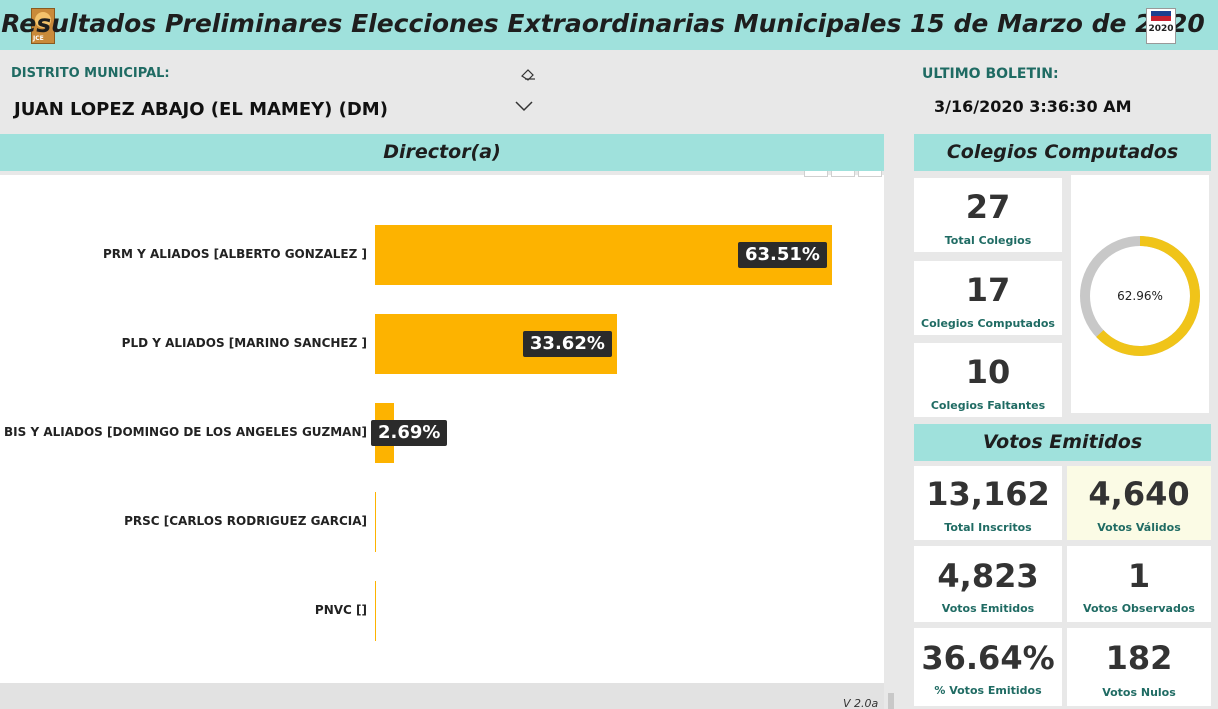 The height and width of the screenshot is (709, 1218). I want to click on header-bar, so click(609, 25).